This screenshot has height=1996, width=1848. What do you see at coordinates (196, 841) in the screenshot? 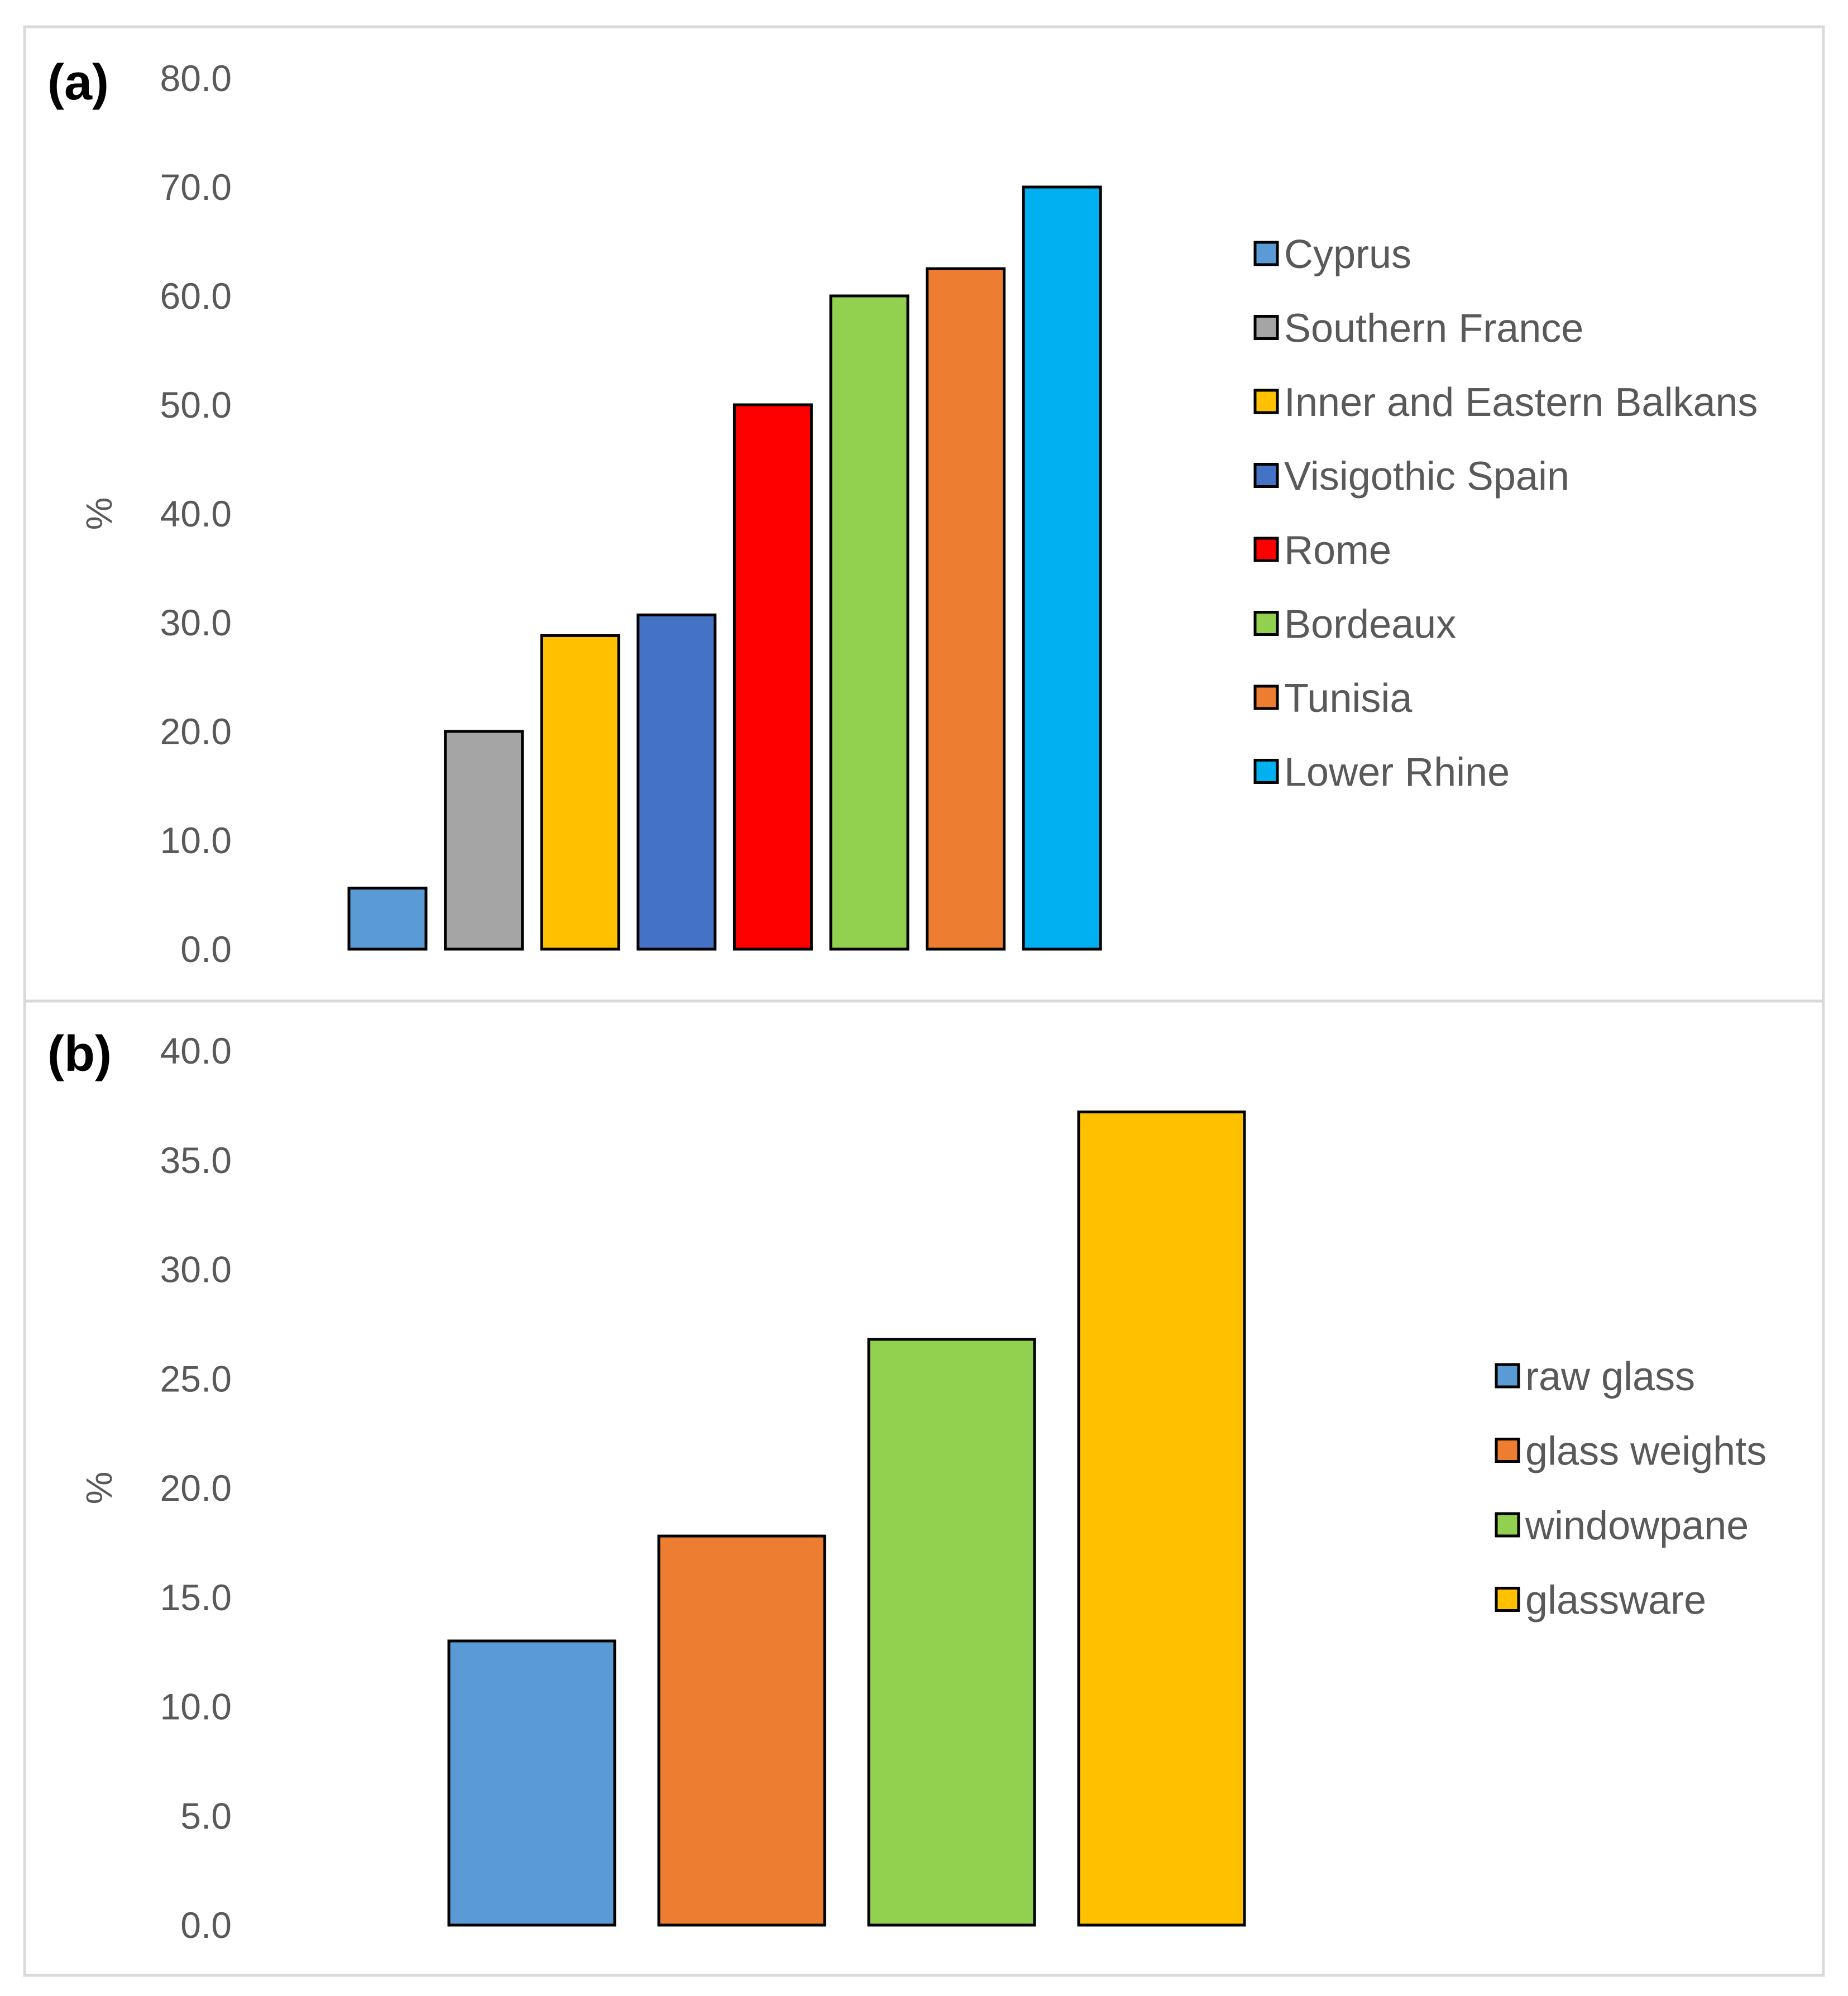
I see `panel-a-ytick-label: 10.0` at bounding box center [196, 841].